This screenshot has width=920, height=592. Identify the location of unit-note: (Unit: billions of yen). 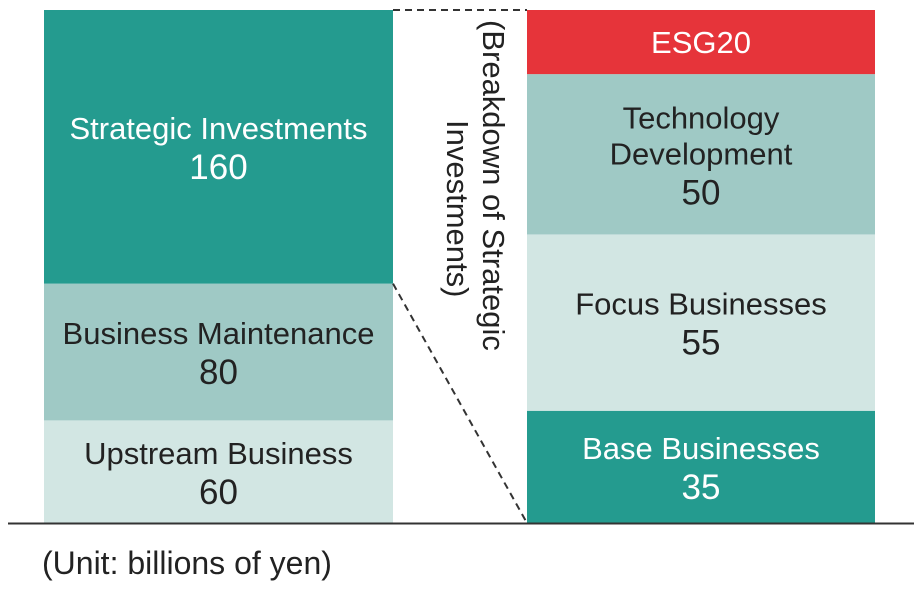
(187, 563).